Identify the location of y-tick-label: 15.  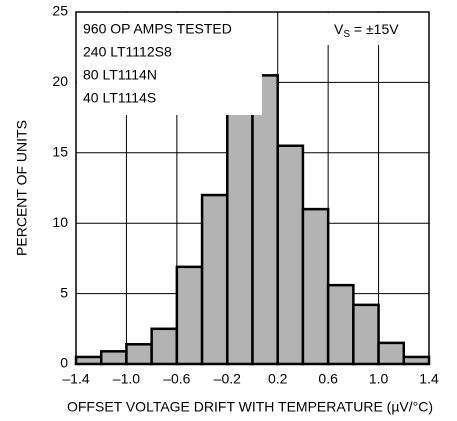
(60, 152).